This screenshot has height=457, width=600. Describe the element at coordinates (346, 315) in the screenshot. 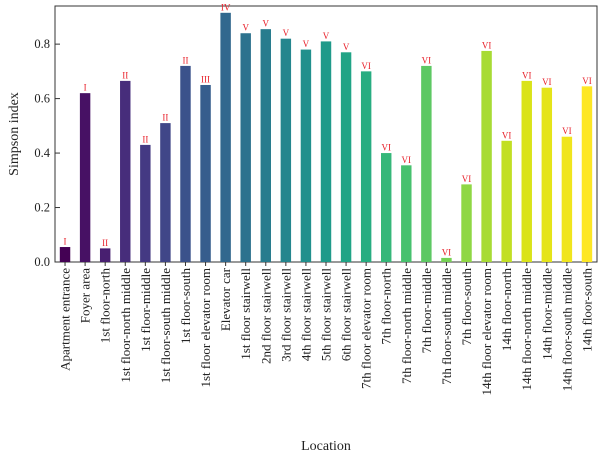

I see `x-tick-label: 6th floor stairwell` at that location.